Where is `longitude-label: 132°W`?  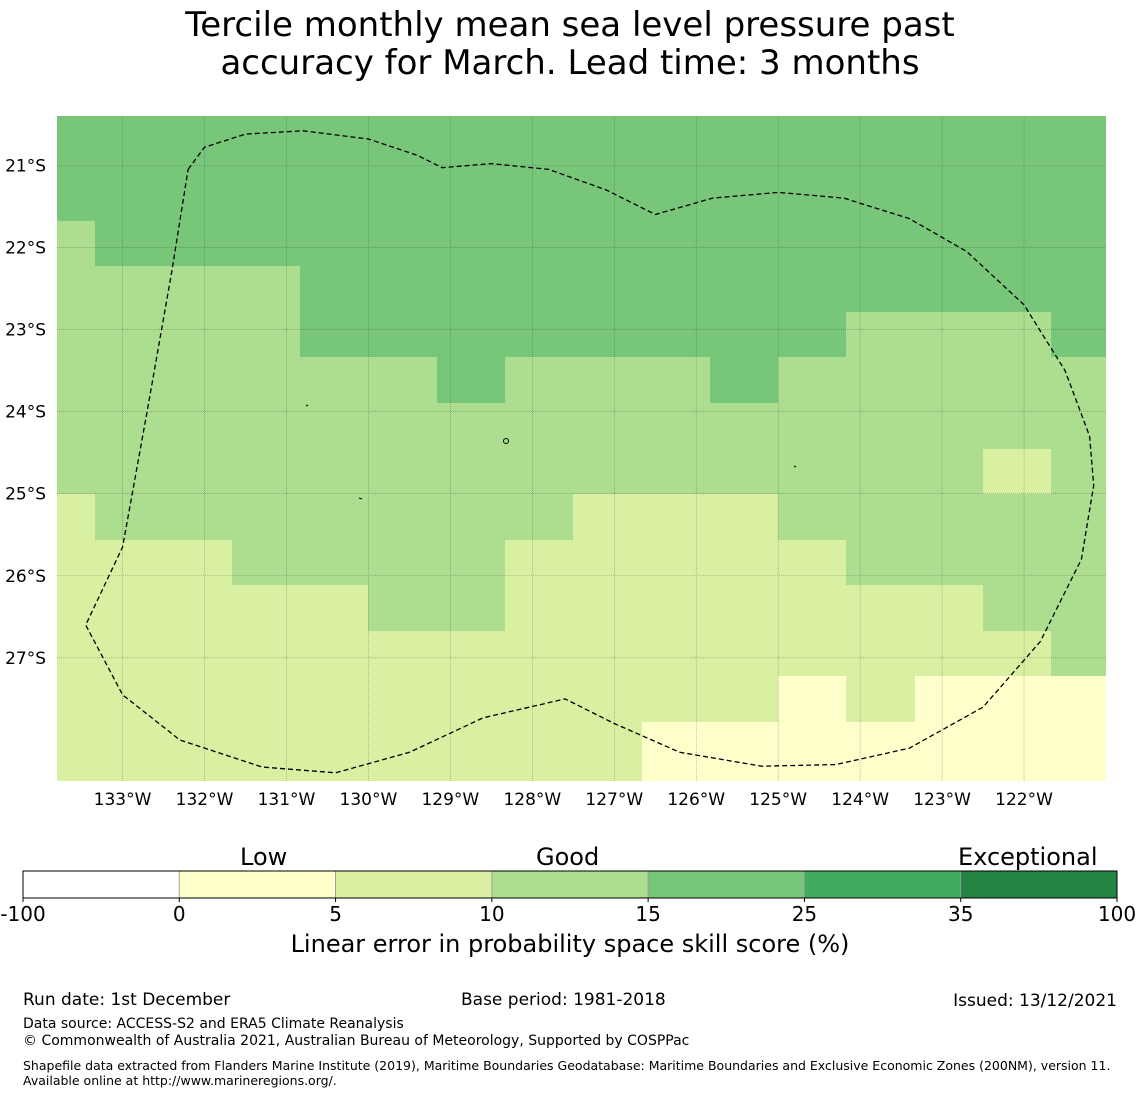 longitude-label: 132°W is located at coordinates (205, 800).